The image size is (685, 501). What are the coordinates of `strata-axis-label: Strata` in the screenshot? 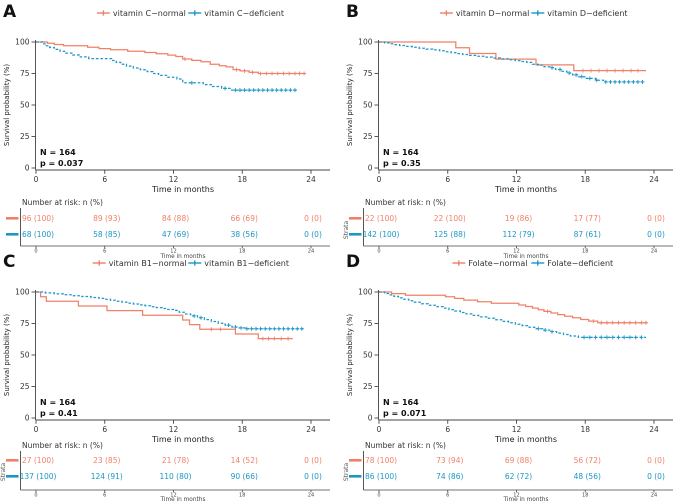 It's located at (346, 230).